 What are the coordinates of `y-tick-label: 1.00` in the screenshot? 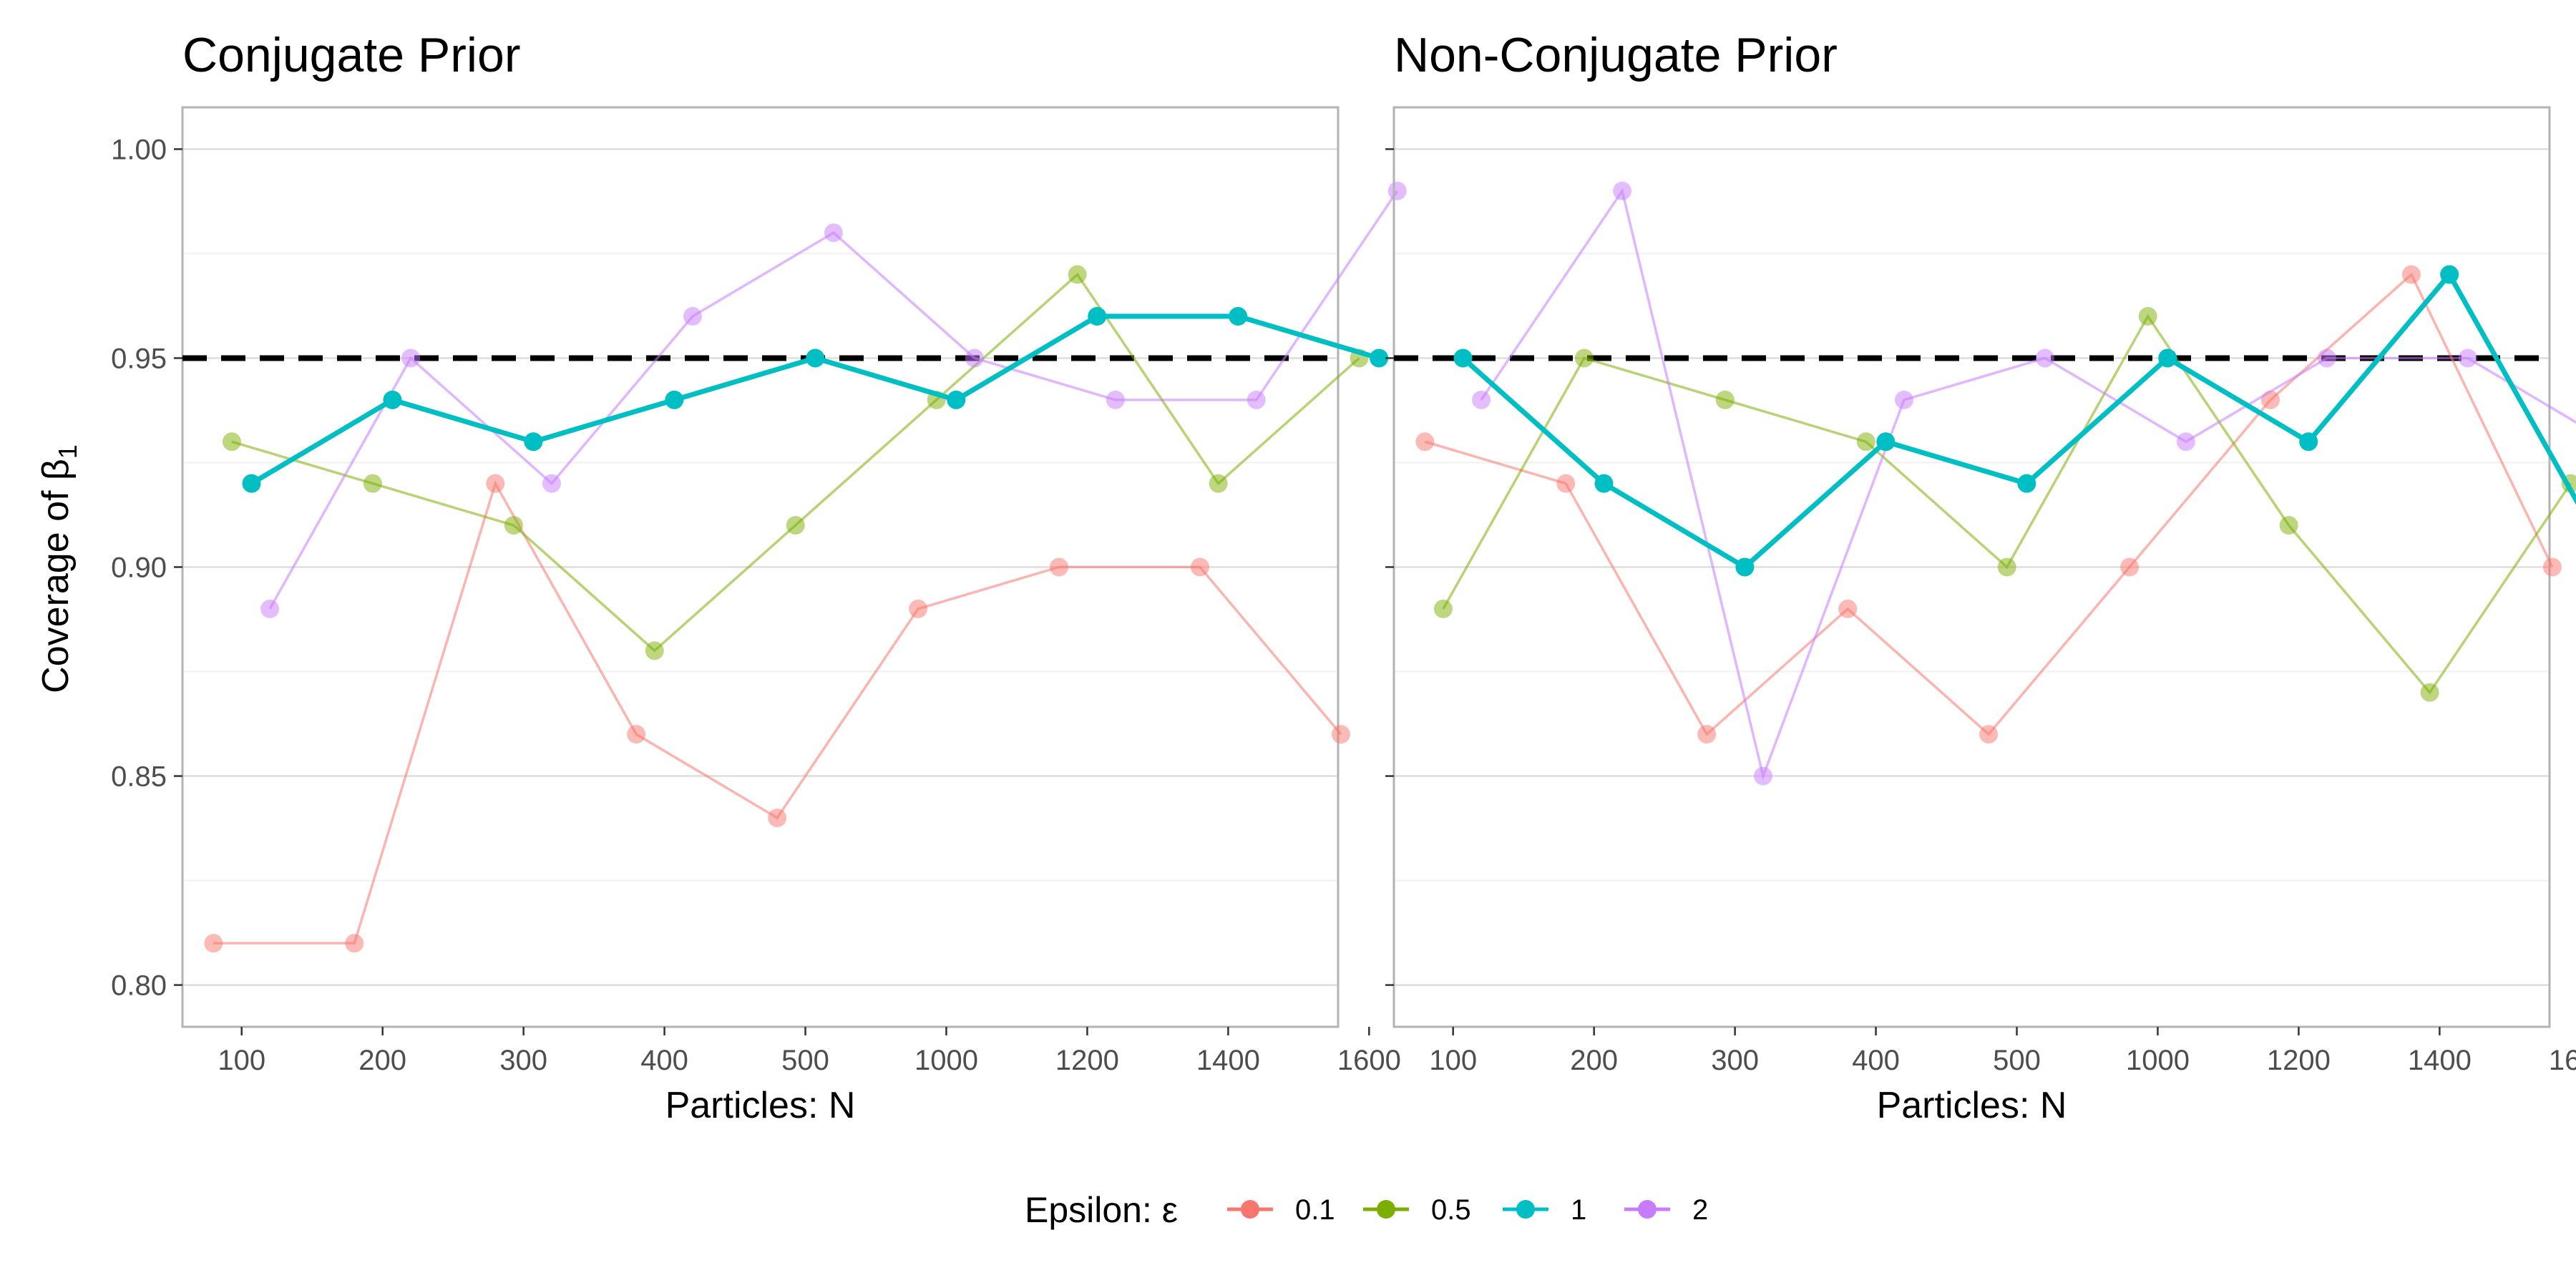 It's located at (139, 149).